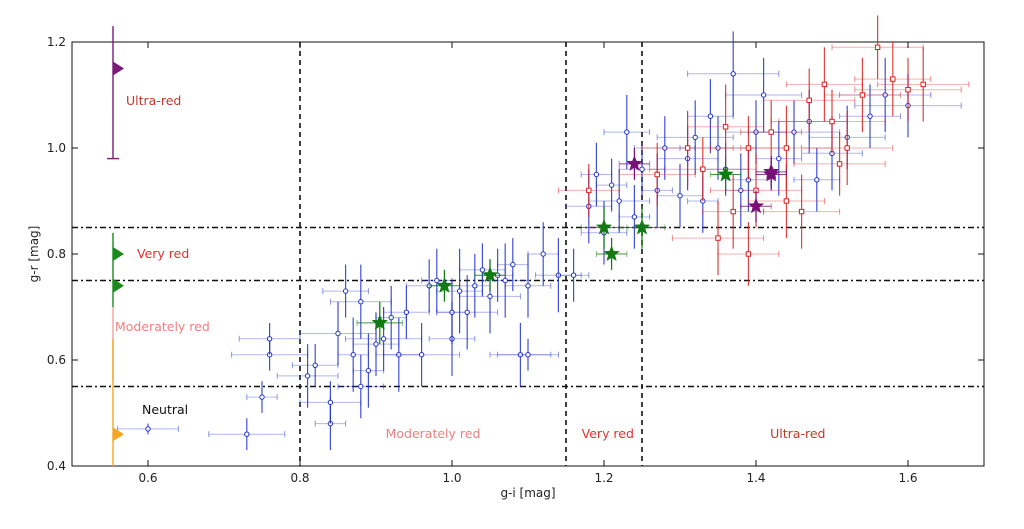 The image size is (1024, 529). I want to click on class-label: Neutral, so click(165, 409).